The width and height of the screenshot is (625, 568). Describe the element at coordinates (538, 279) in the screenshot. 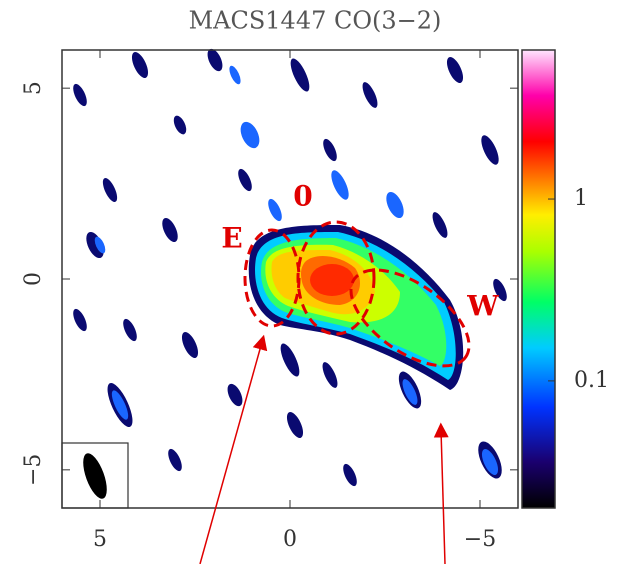

I see `colorbar` at that location.